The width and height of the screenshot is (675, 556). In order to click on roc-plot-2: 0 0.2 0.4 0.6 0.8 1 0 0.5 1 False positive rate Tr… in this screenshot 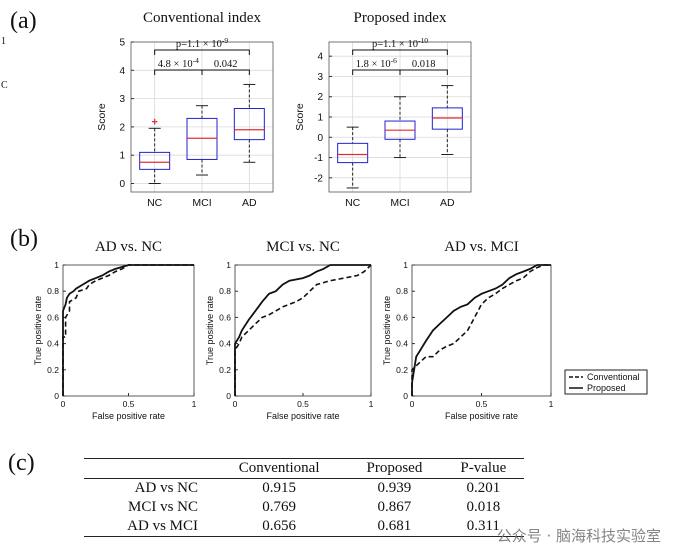, I will do `click(468, 330)`.